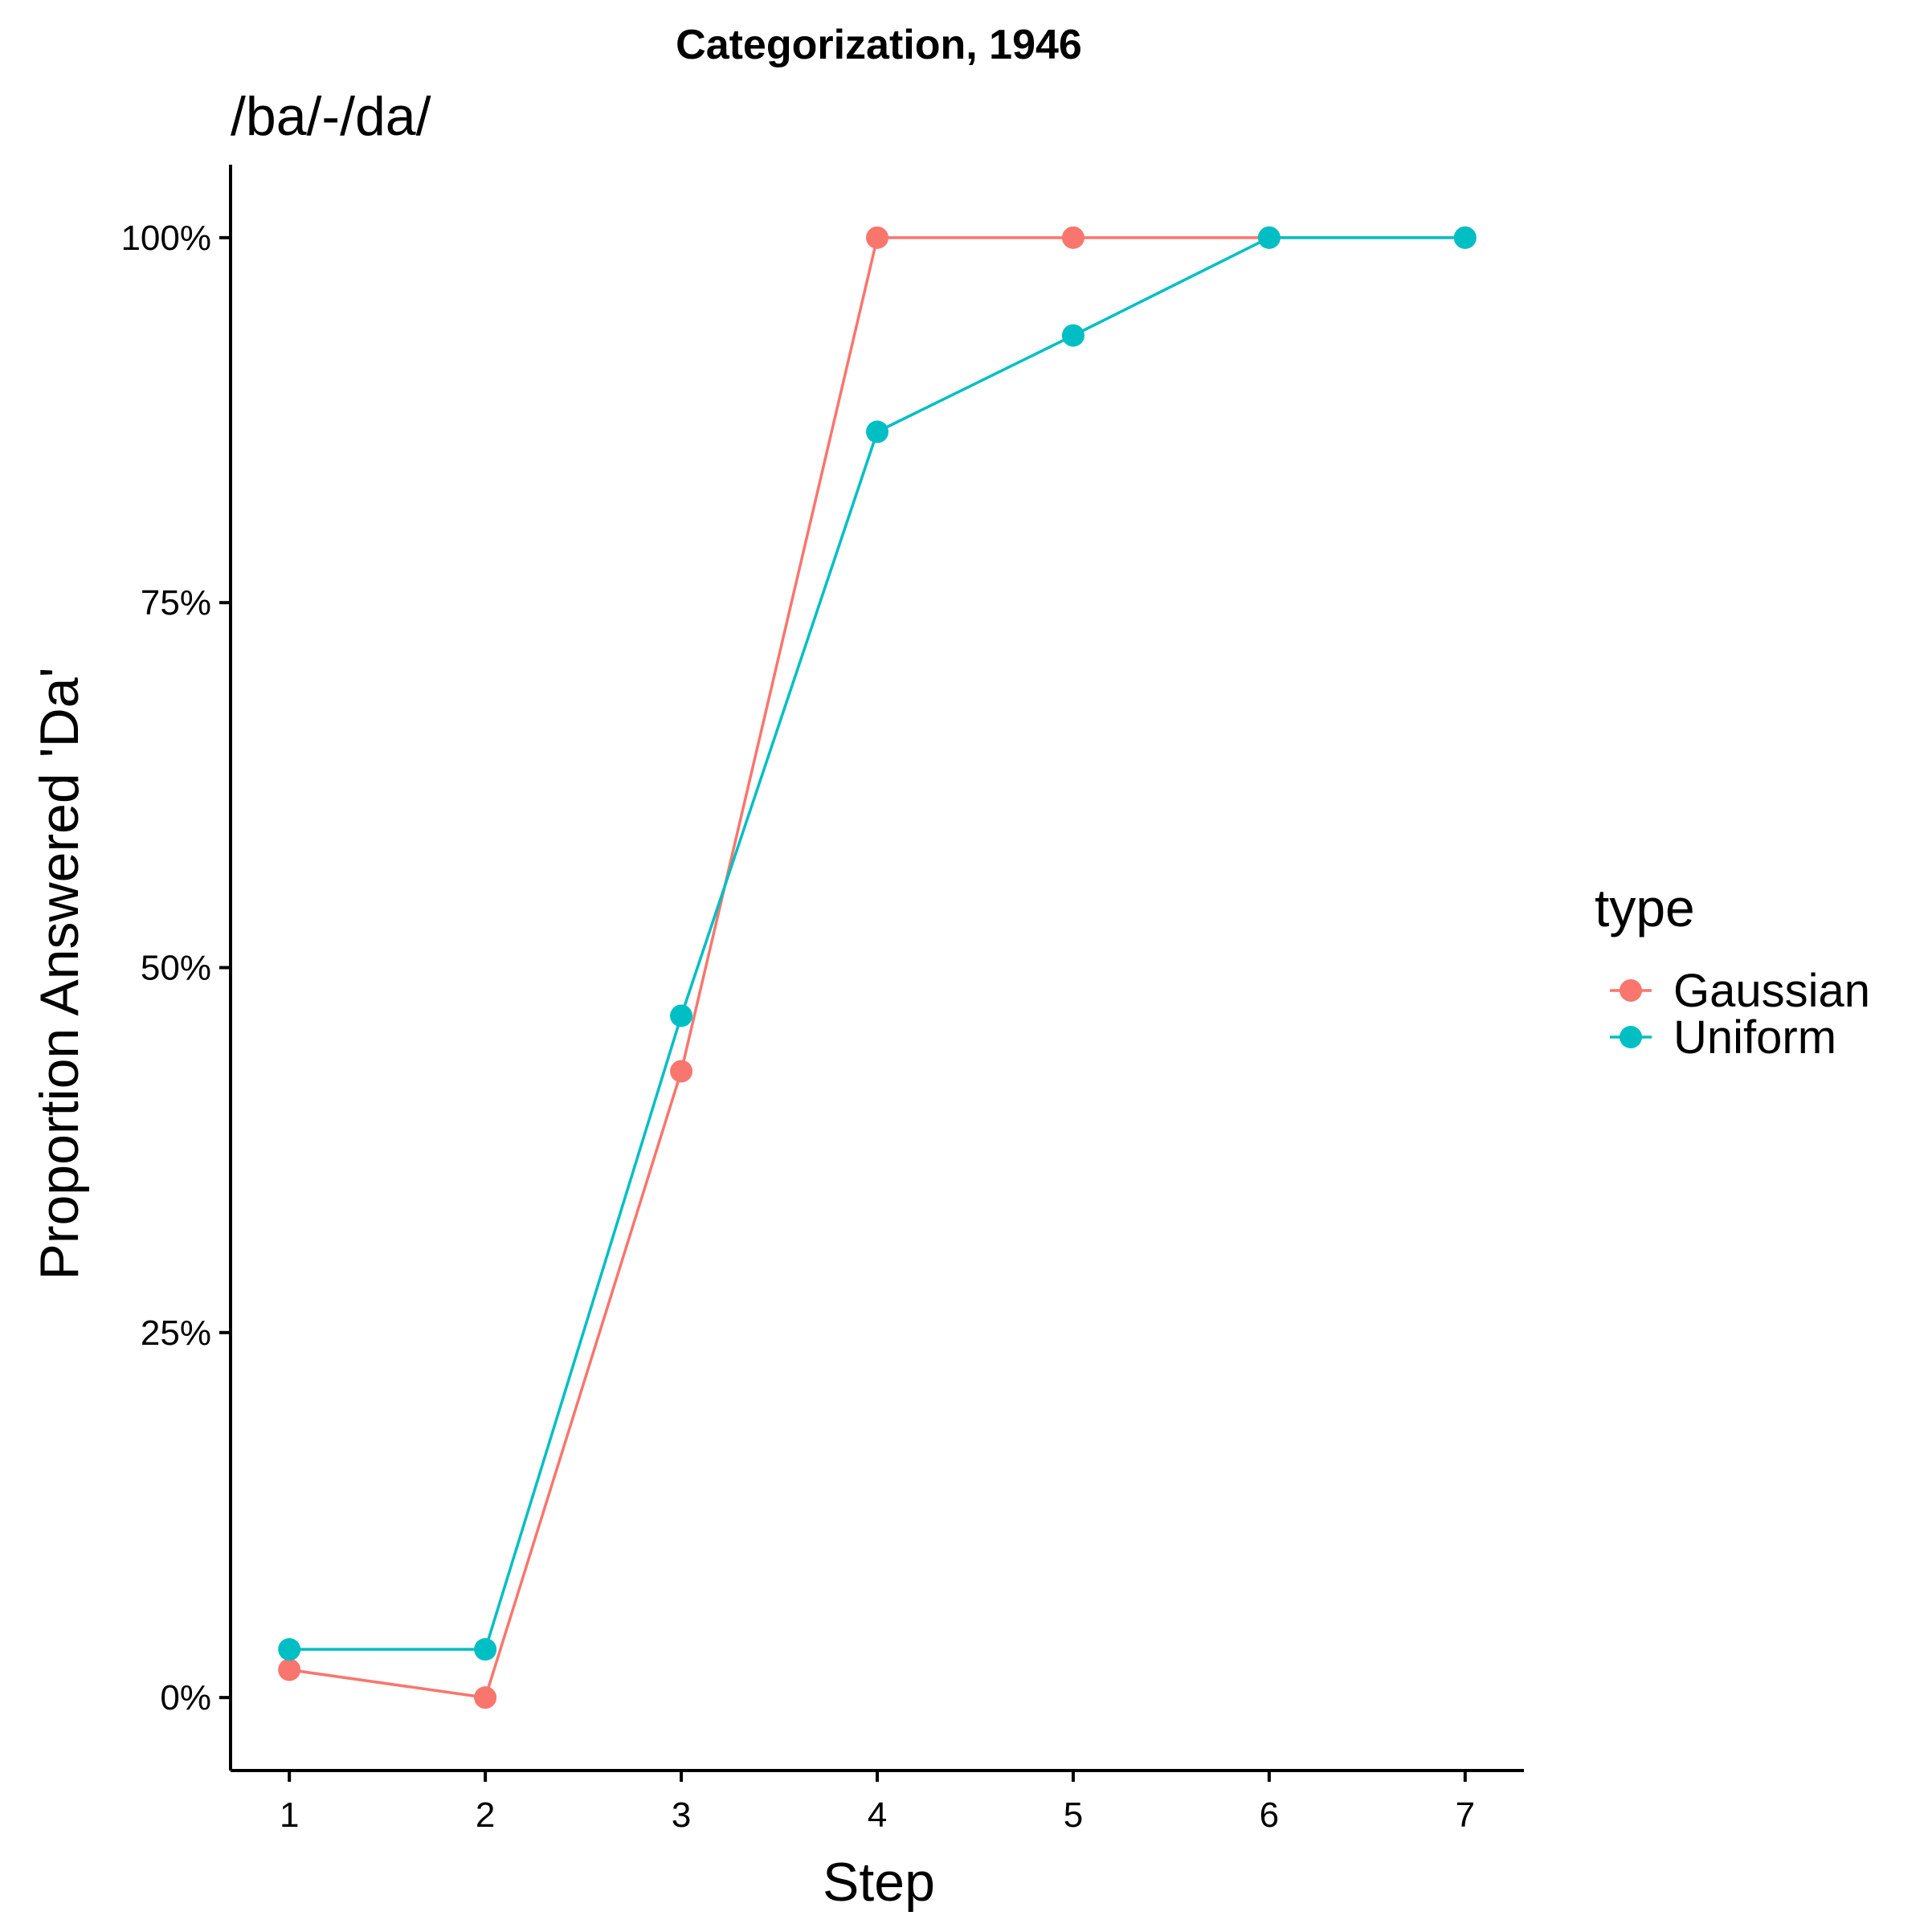 This screenshot has height=1932, width=1928. What do you see at coordinates (331, 116) in the screenshot?
I see `chart-subtitle: /ba/-/da/` at bounding box center [331, 116].